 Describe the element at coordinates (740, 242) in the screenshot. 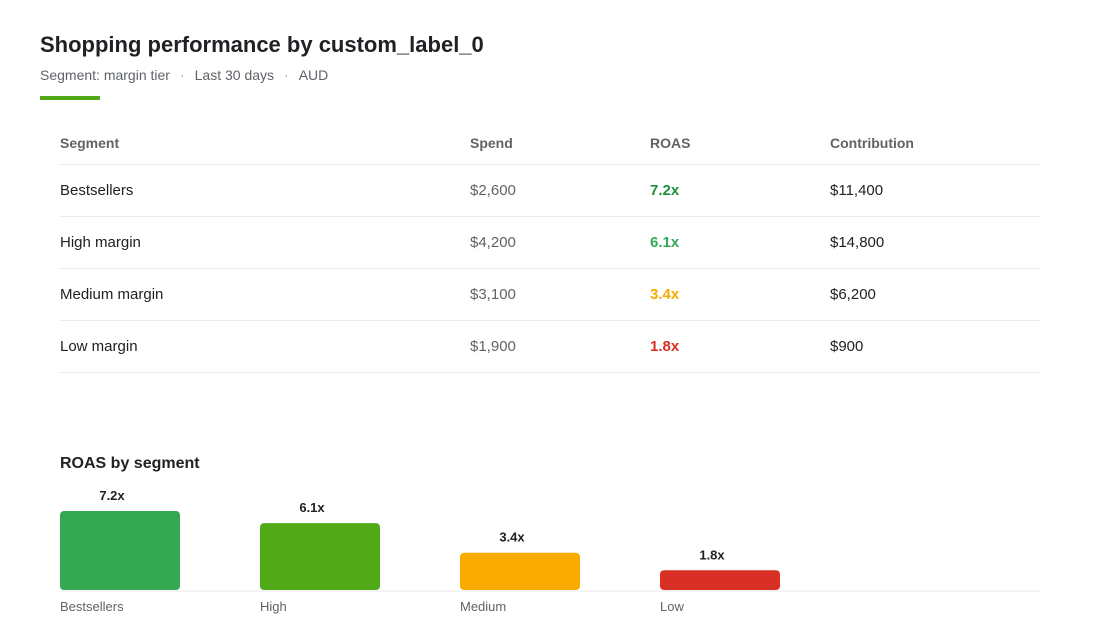

I see `roas-cell: 6.1x` at that location.